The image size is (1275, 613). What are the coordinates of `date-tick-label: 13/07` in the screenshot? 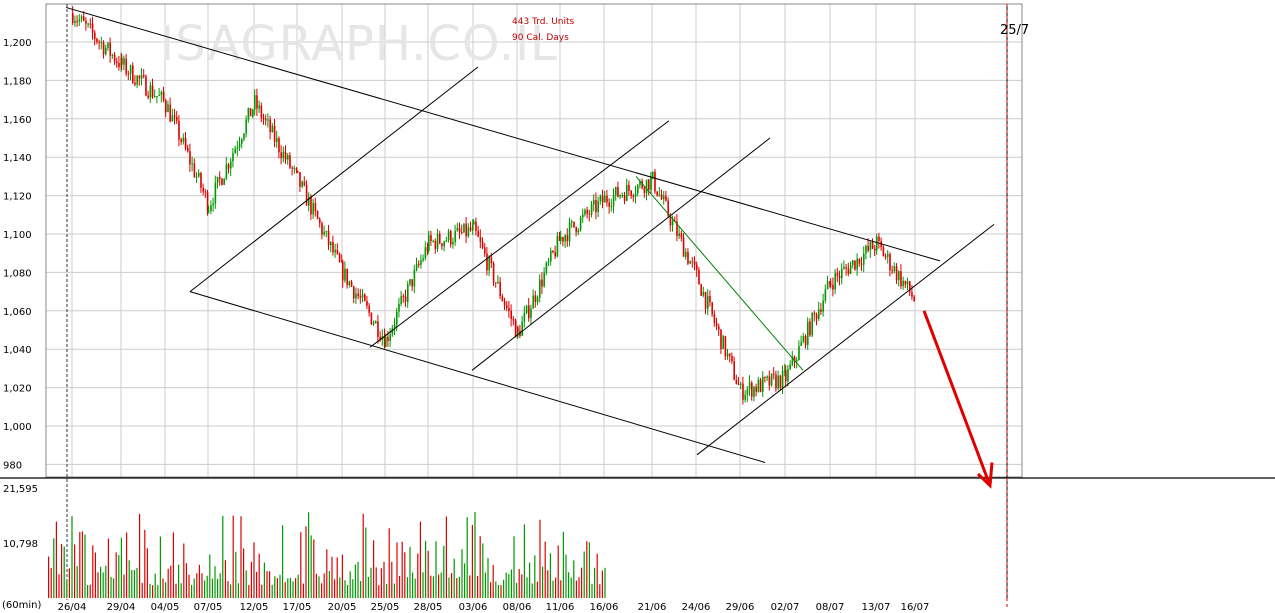 It's located at (876, 607).